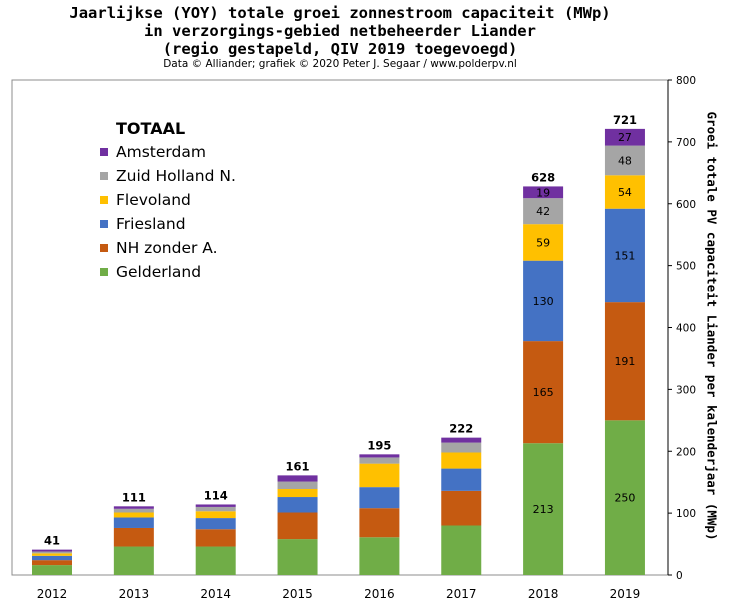 The width and height of the screenshot is (731, 605). What do you see at coordinates (52, 594) in the screenshot?
I see `x-tick-label: 2012` at bounding box center [52, 594].